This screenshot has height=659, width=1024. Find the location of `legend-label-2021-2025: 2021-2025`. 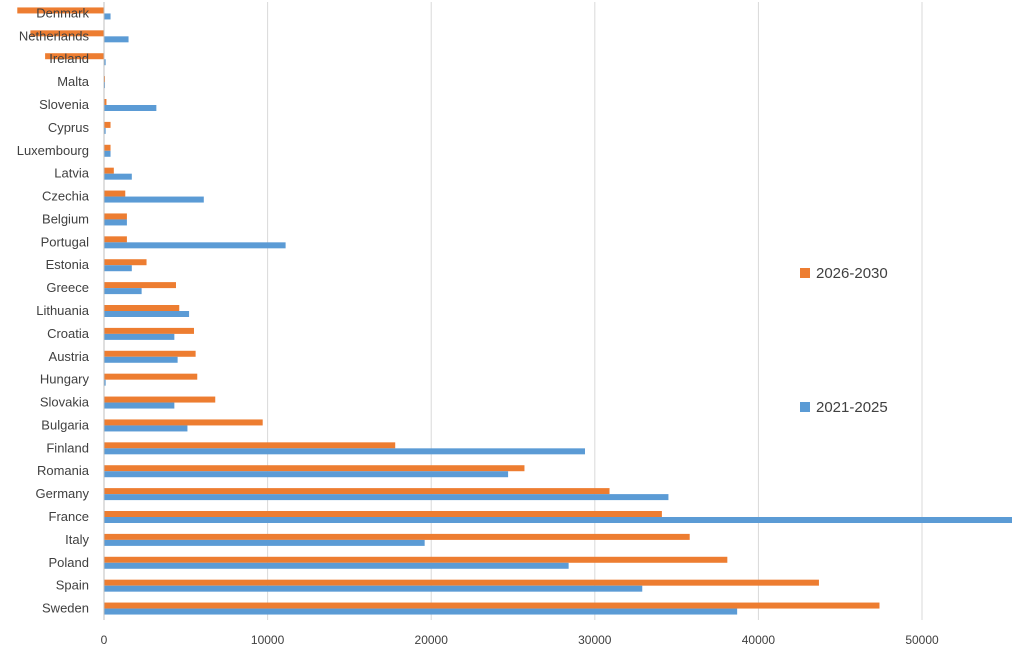

legend-label-2021-2025: 2021-2025 is located at coordinates (852, 407).